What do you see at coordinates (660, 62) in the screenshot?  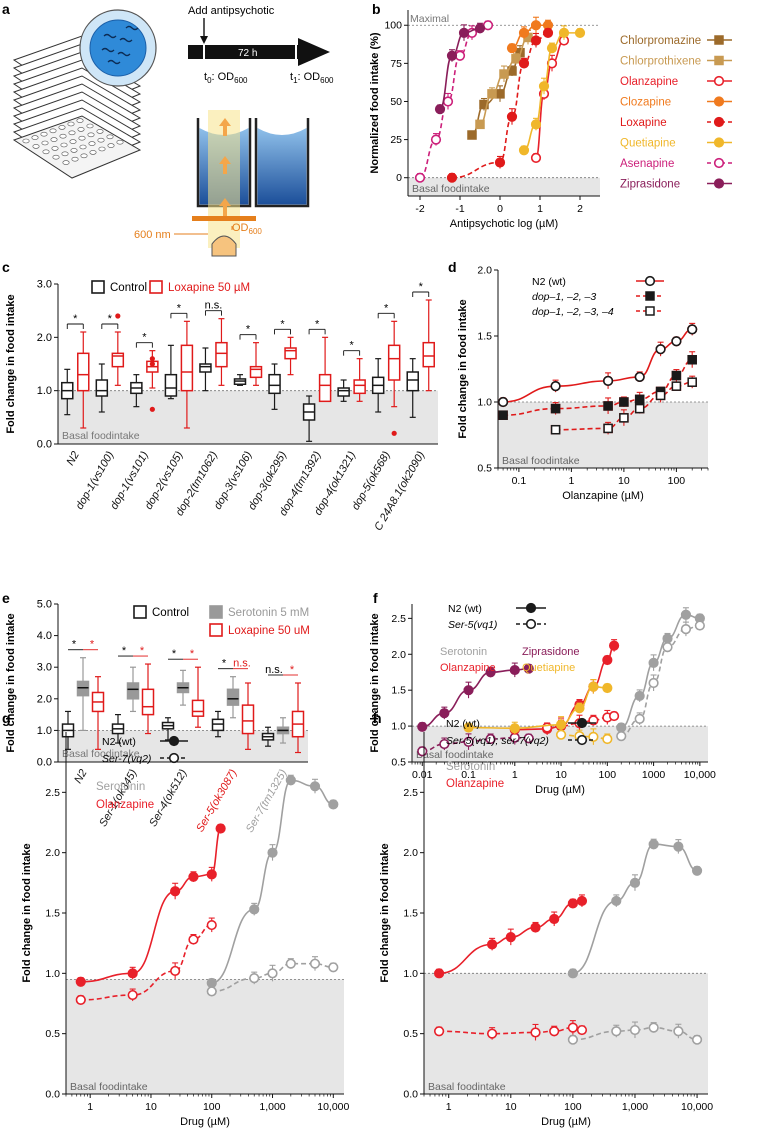 I see `legend-label: Chlorprothixene` at bounding box center [660, 62].